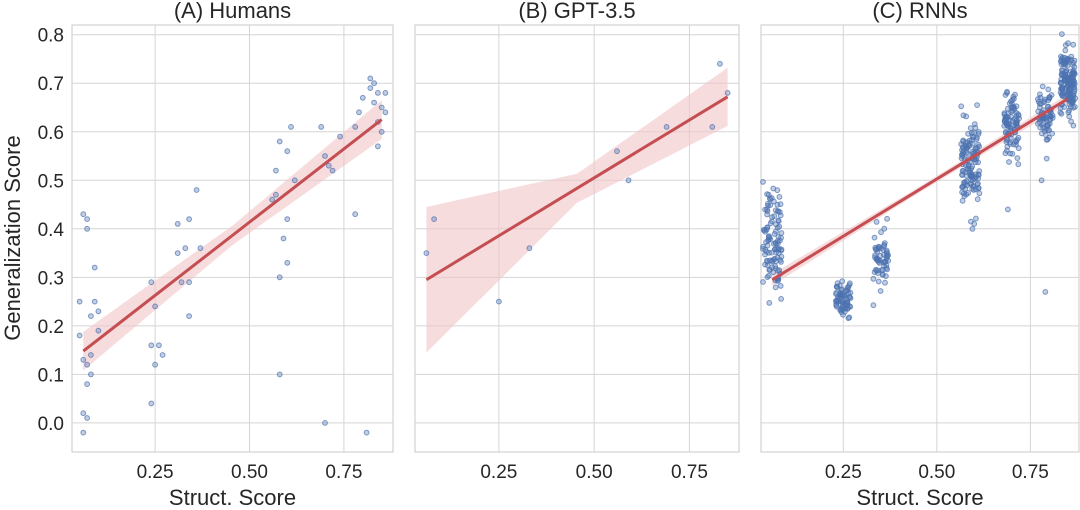 This screenshot has height=510, width=1080. Describe the element at coordinates (249, 472) in the screenshot. I see `x-tick-label: 0.50` at that location.